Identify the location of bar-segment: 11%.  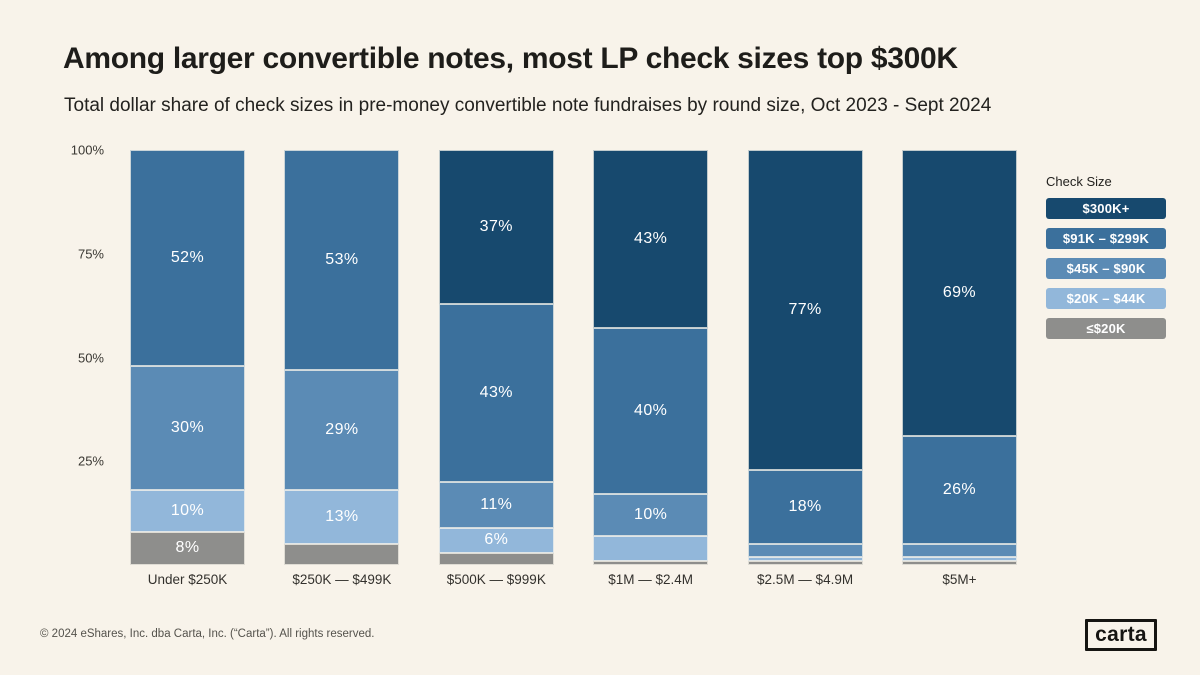
(496, 504).